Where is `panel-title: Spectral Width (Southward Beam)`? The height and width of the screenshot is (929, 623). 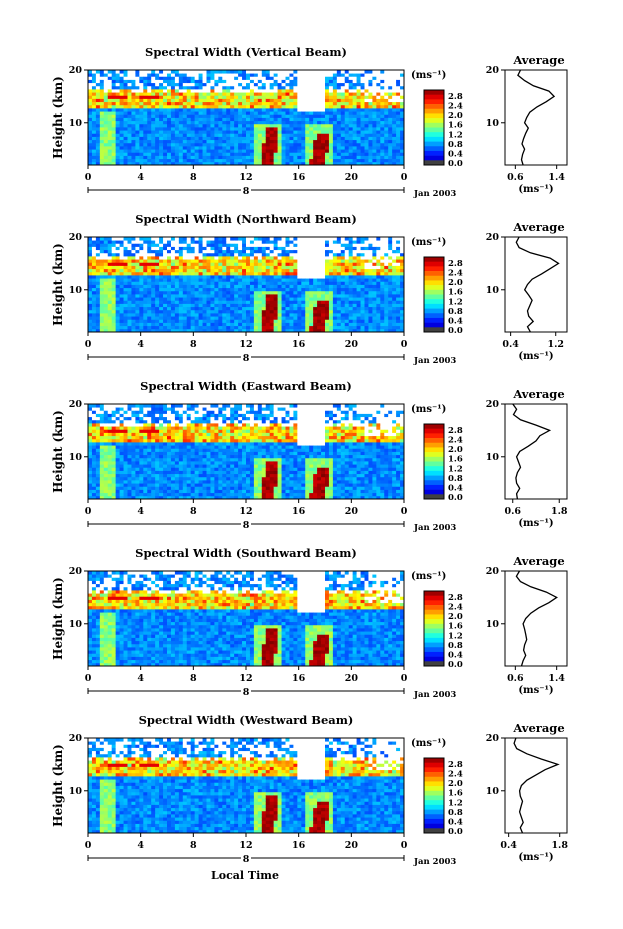
panel-title: Spectral Width (Southward Beam) is located at coordinates (246, 553).